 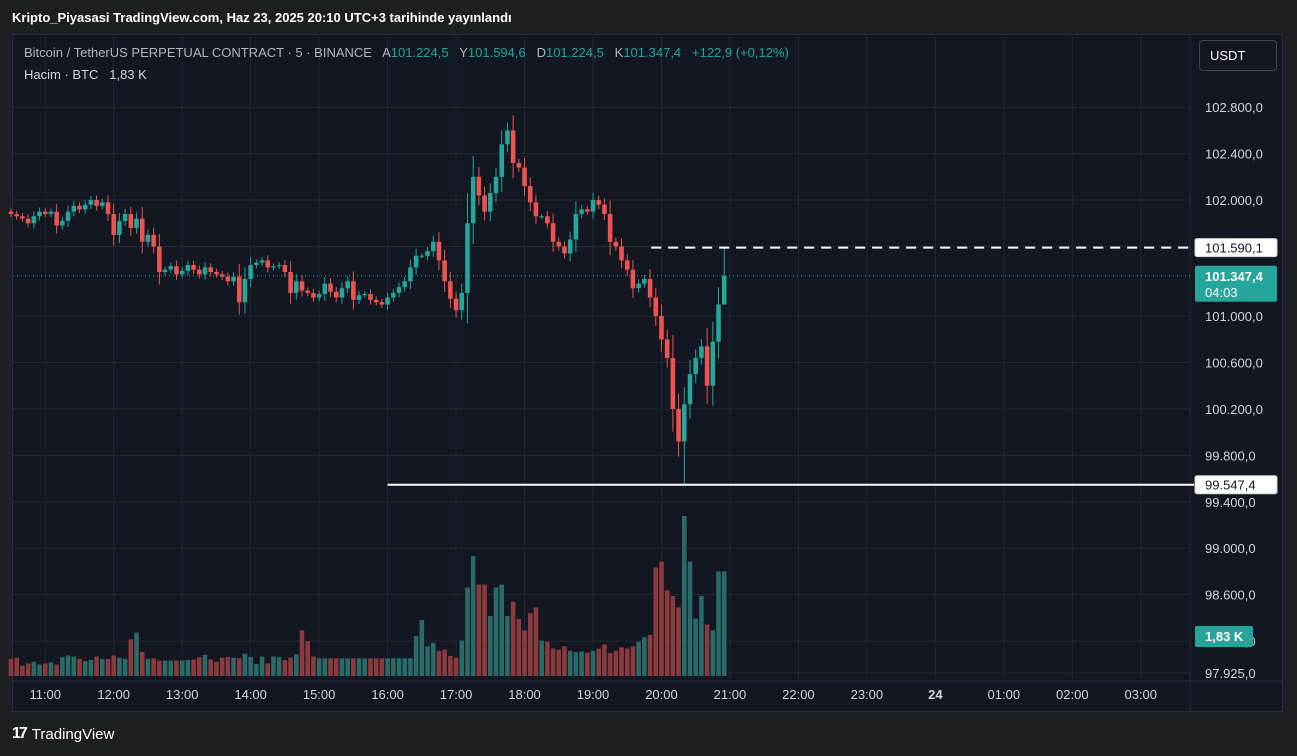 I want to click on level-label: 99.547,4, so click(x=1230, y=485).